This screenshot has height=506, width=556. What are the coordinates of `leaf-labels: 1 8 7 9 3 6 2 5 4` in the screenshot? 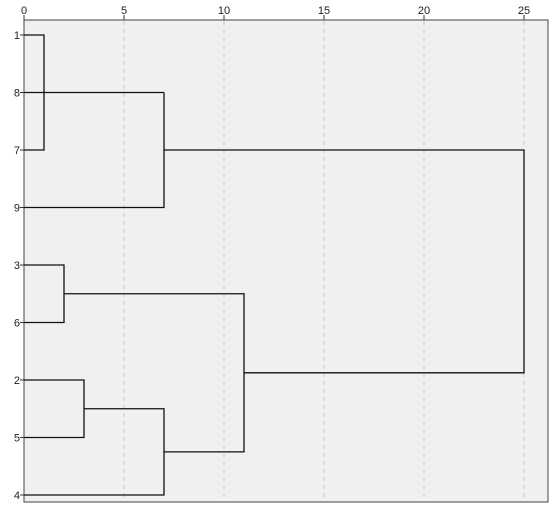 It's located at (19, 266).